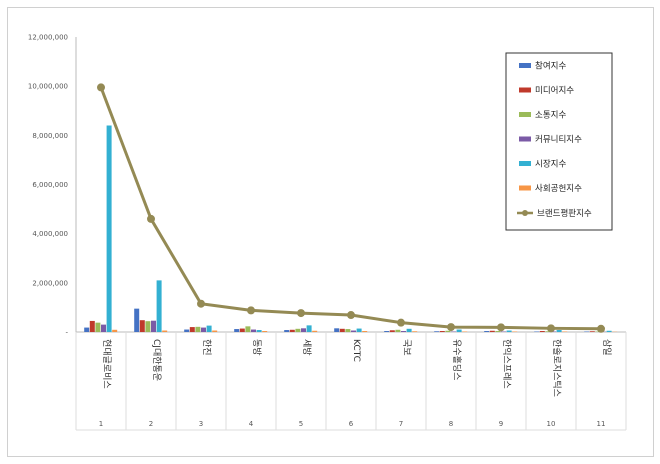 Image resolution: width=660 pixels, height=464 pixels. I want to click on category-label: 한솔로지스틱스, so click(557, 368).